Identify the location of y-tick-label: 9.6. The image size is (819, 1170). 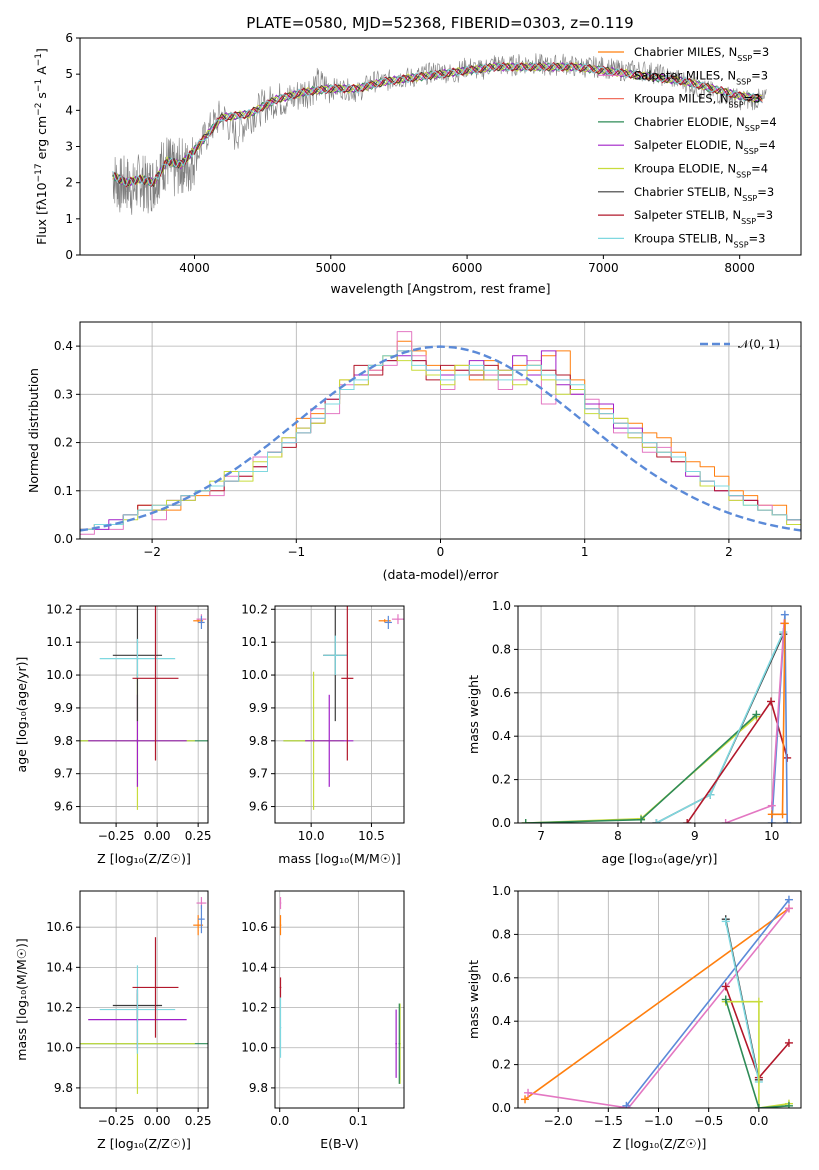
(258, 807).